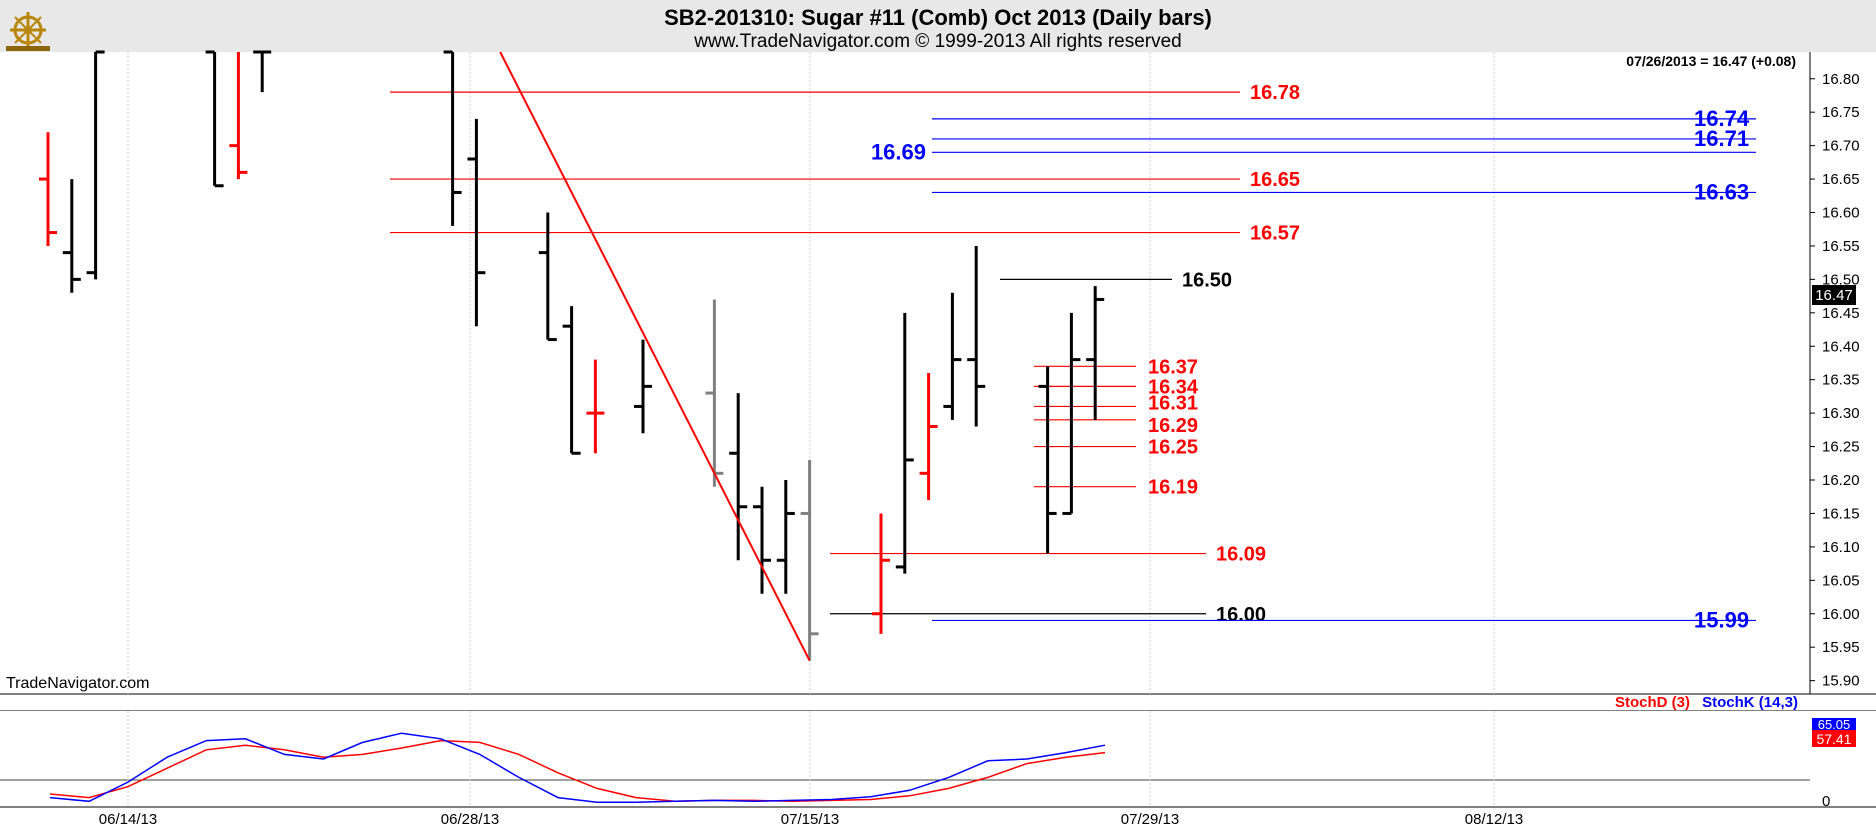 The height and width of the screenshot is (828, 1876). Describe the element at coordinates (78, 683) in the screenshot. I see `watermark: TradeNavigator.com` at that location.